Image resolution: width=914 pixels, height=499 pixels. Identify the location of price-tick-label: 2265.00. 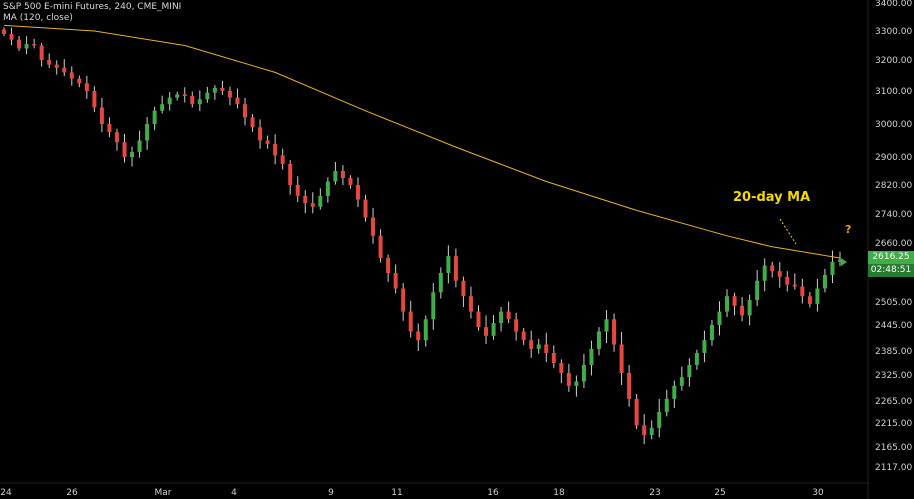
(893, 402).